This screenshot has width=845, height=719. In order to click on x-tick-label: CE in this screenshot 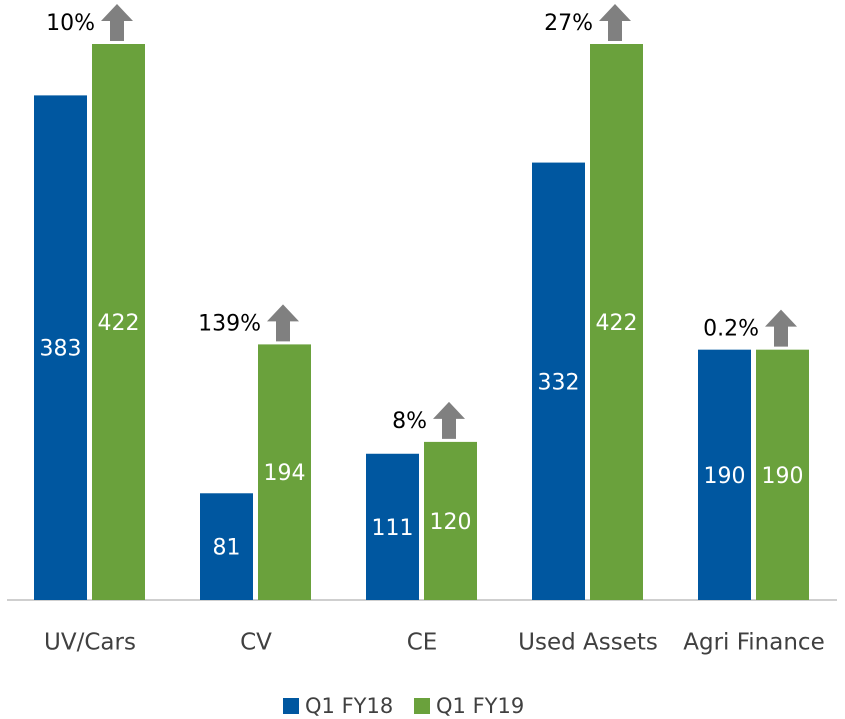, I will do `click(422, 643)`.